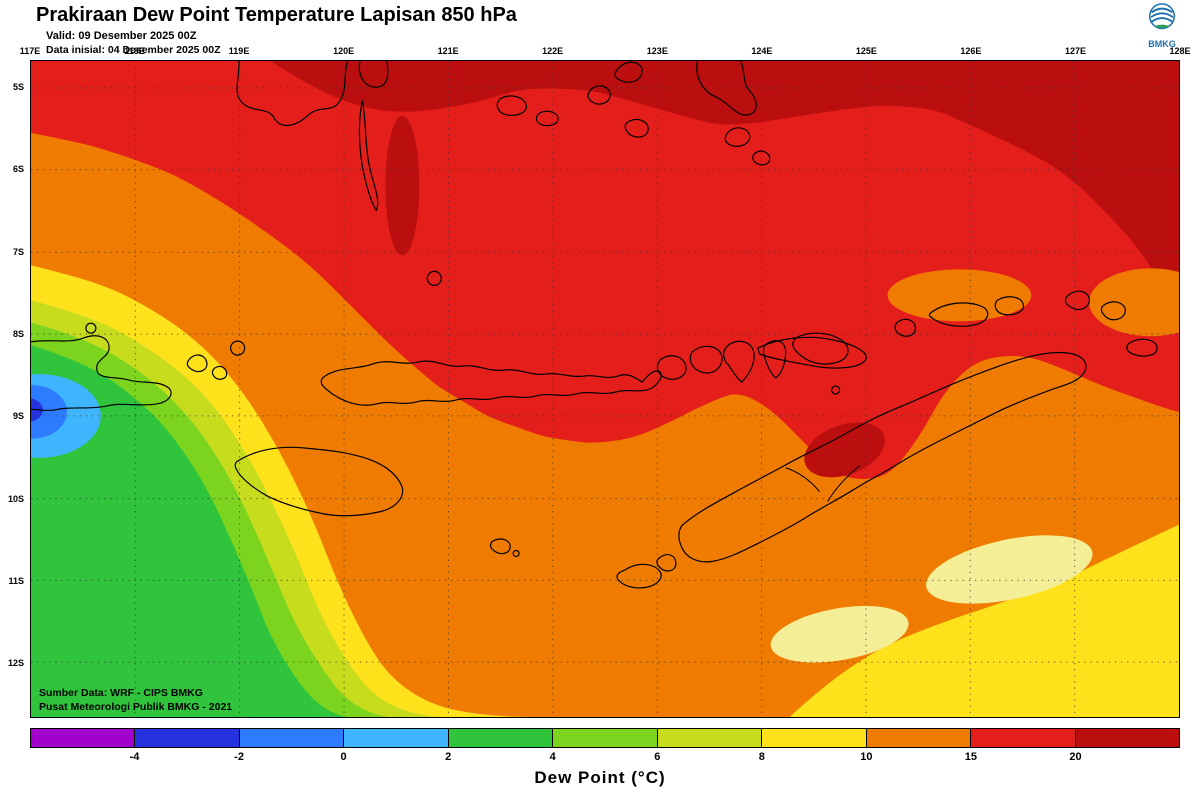 This screenshot has width=1200, height=800. I want to click on bmkg-logo: BMKG, so click(1162, 25).